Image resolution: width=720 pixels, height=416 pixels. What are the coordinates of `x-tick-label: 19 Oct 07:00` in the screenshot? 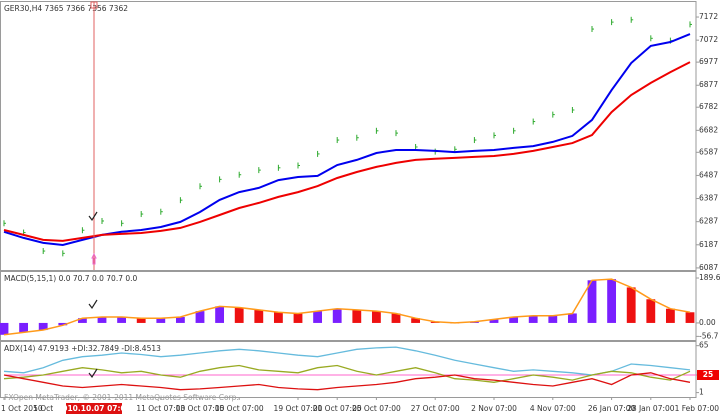 It's located at (298, 408).